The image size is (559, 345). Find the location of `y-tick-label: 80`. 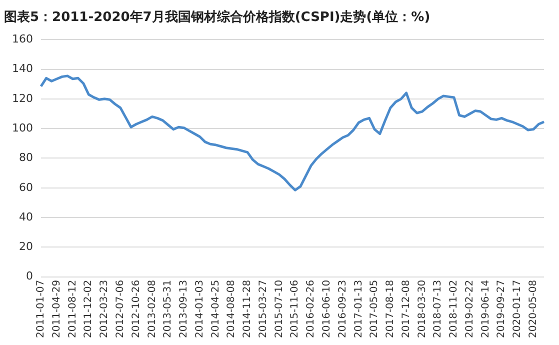

y-tick-label: 80 is located at coordinates (25, 157).